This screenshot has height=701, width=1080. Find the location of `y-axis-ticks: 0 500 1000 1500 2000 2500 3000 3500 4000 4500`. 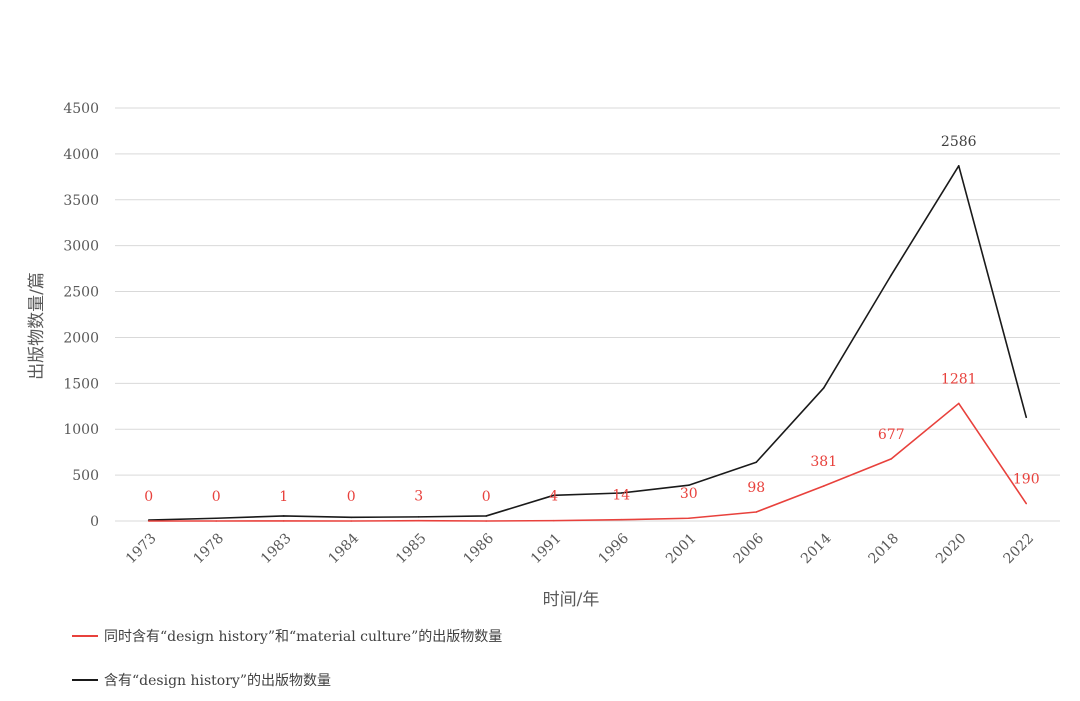

y-axis-ticks: 0 500 1000 1500 2000 2500 3000 3500 4000 4500 is located at coordinates (81, 315).